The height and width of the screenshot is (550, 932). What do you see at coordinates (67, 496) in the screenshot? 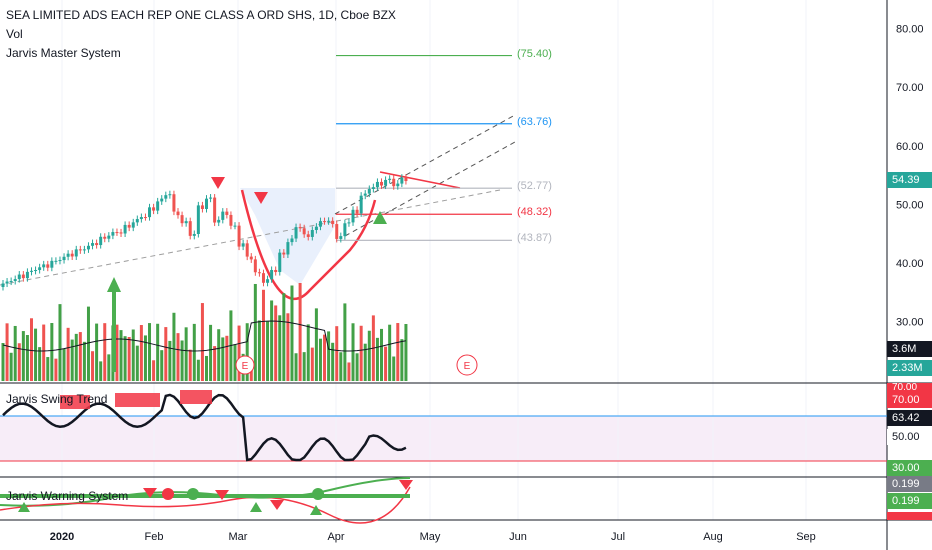
I see `warning-system-title: Jarvis Warning System` at bounding box center [67, 496].